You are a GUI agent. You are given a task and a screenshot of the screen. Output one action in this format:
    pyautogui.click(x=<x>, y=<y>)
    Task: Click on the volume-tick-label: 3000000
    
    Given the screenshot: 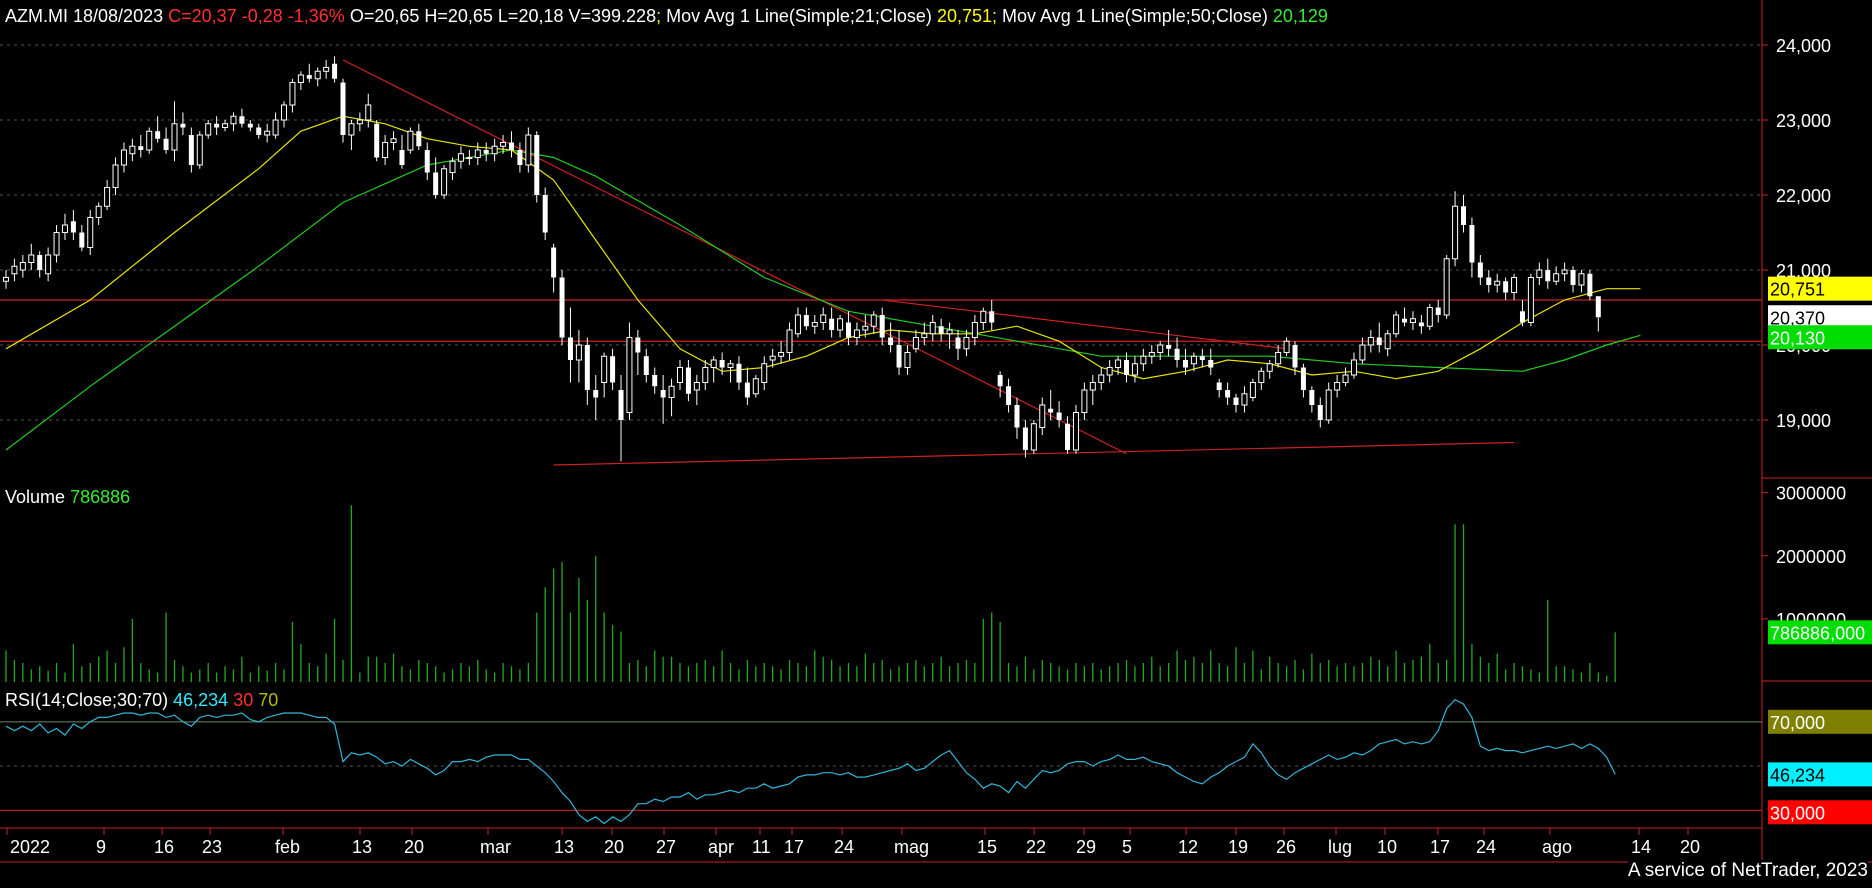 What is the action you would take?
    pyautogui.click(x=1811, y=494)
    